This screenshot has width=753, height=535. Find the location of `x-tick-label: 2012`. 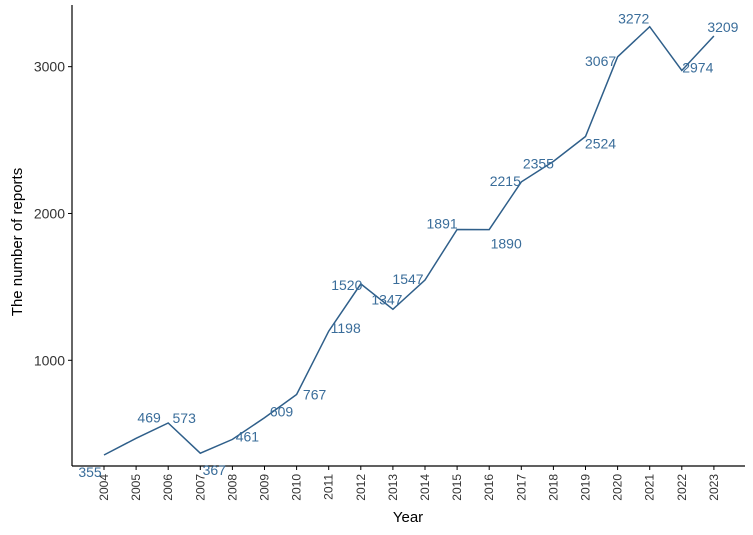

x-tick-label: 2012 is located at coordinates (361, 487).